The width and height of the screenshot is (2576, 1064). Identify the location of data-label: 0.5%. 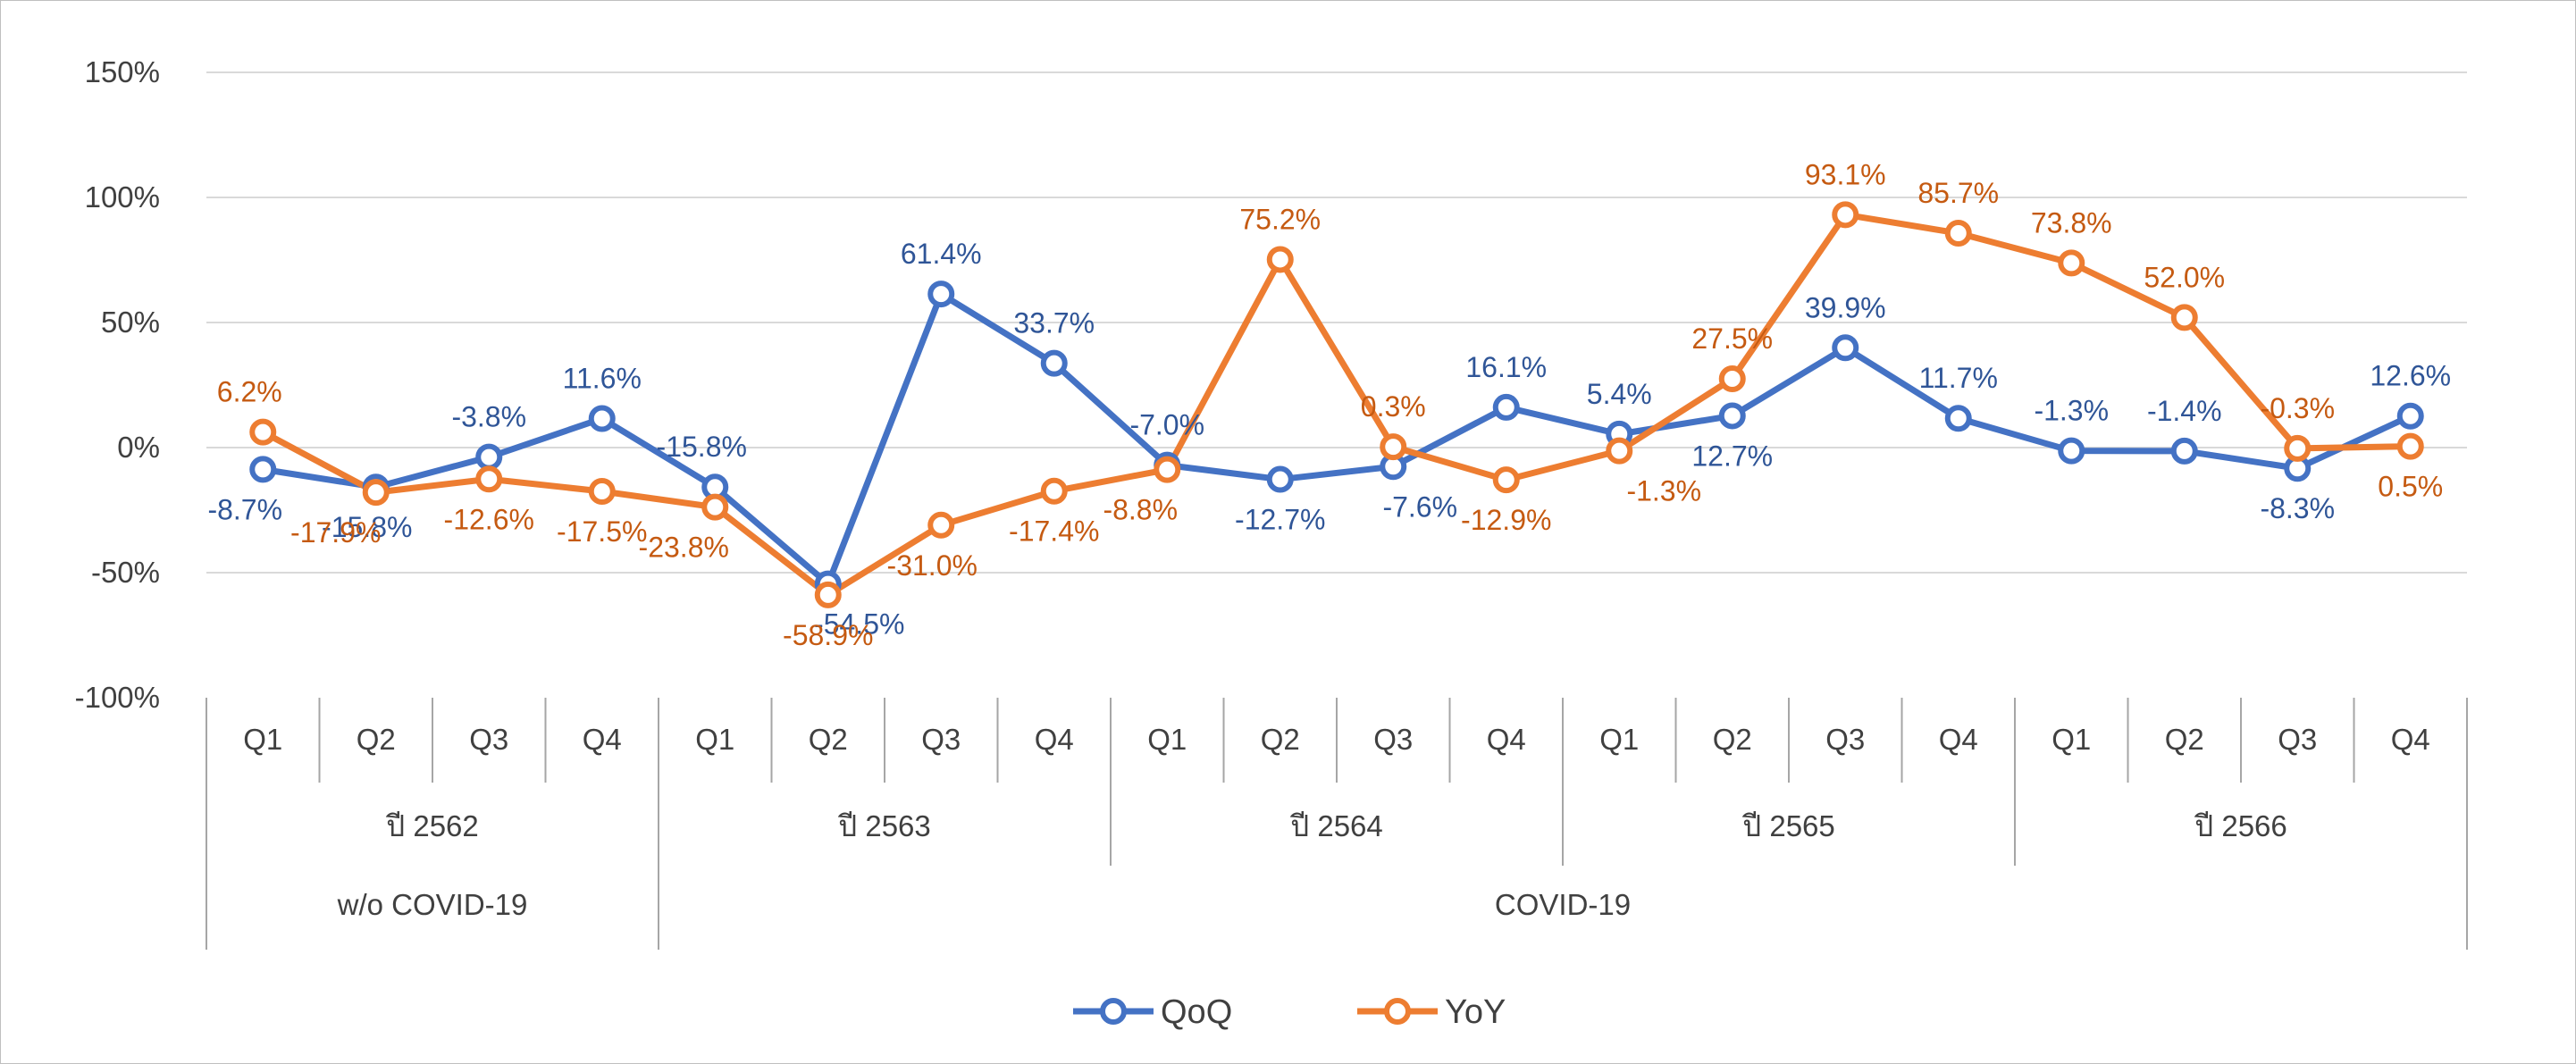
(2410, 487).